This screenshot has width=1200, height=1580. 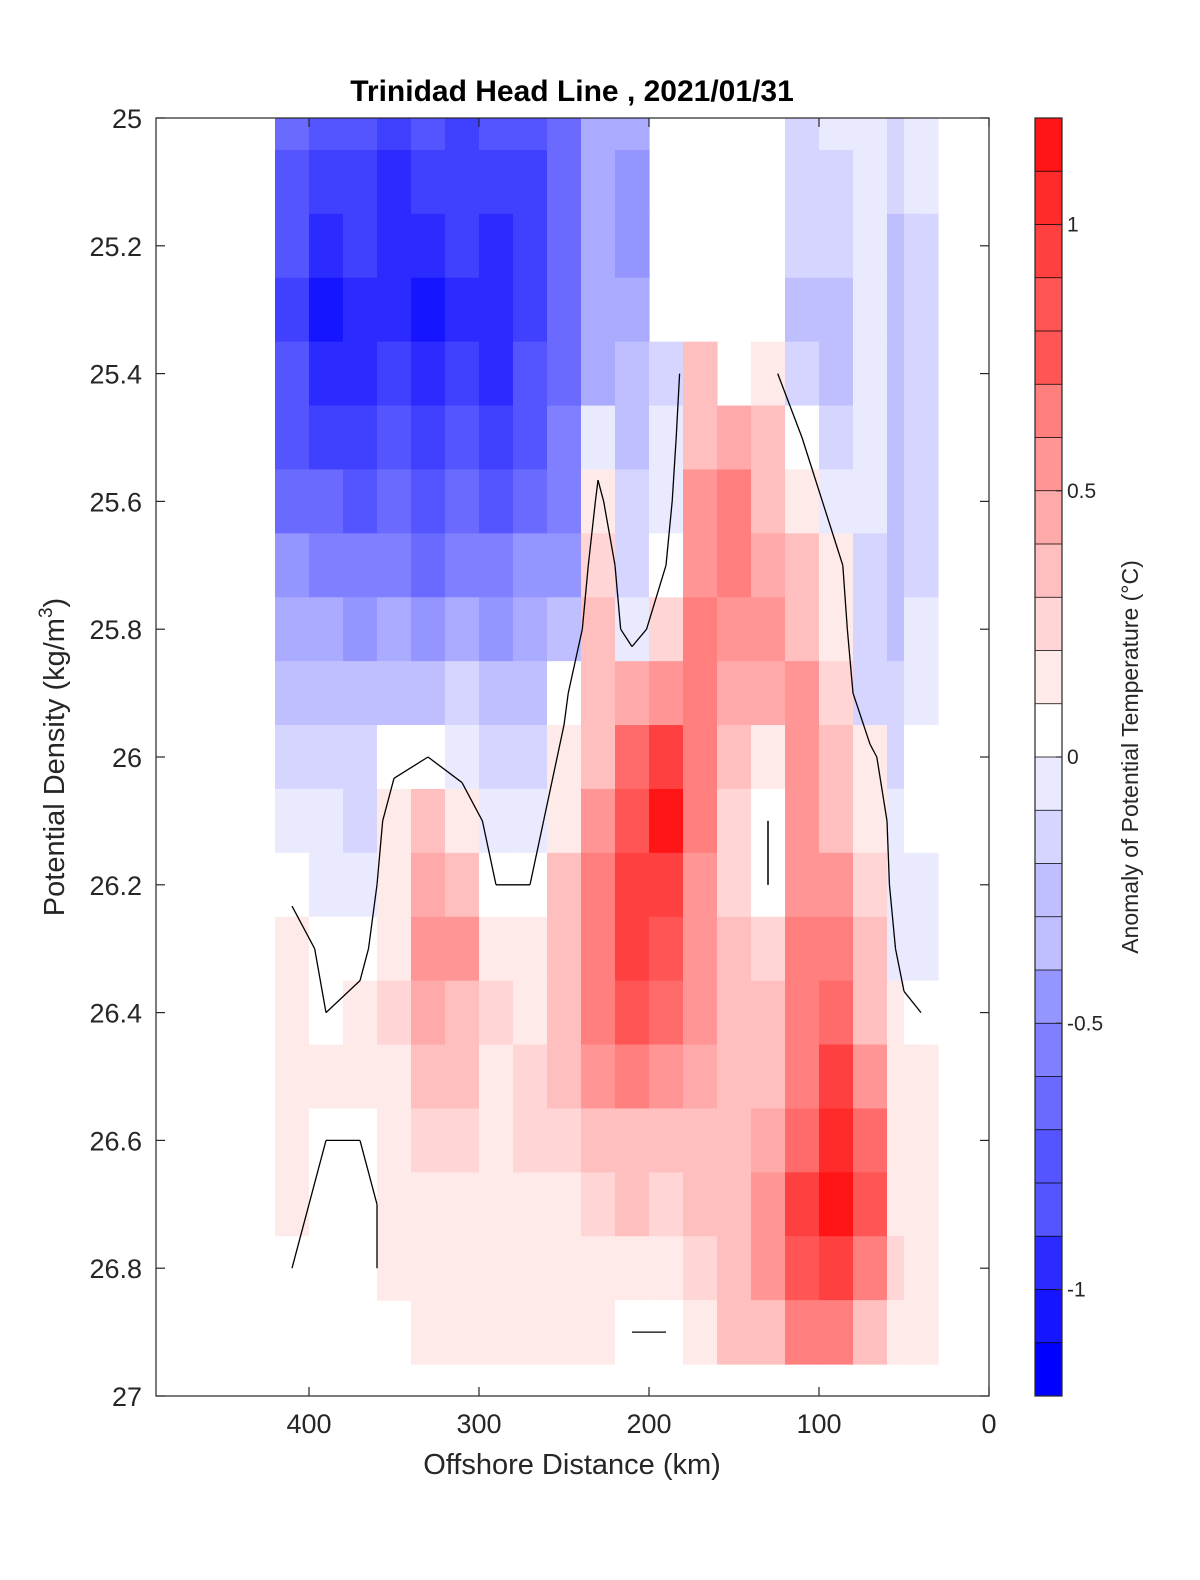 What do you see at coordinates (308, 1424) in the screenshot?
I see `x-tick-label: 400` at bounding box center [308, 1424].